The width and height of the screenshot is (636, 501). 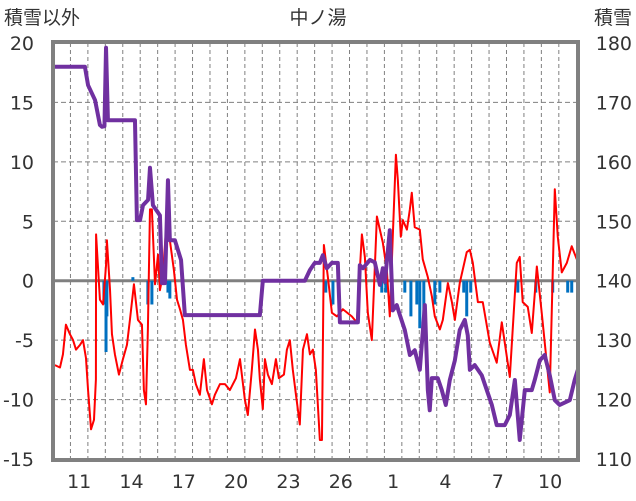 What do you see at coordinates (28, 282) in the screenshot?
I see `left-tick-label: 0` at bounding box center [28, 282].